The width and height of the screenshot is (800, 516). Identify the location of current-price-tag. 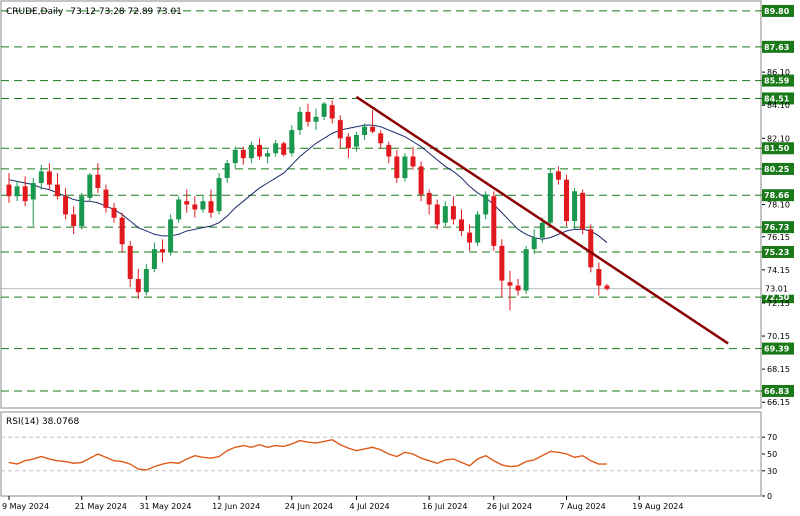
(778, 288).